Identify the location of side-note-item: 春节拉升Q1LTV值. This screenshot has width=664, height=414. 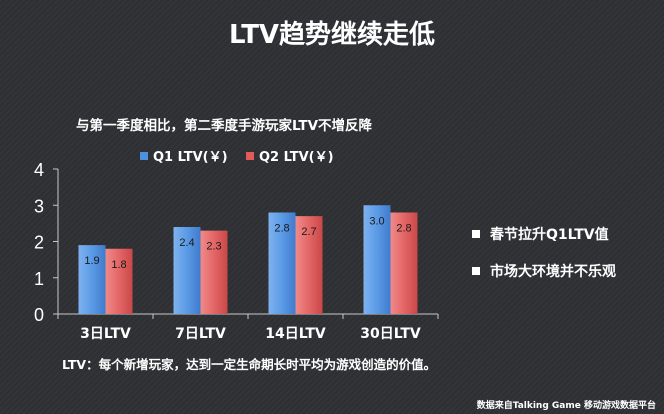
(544, 234).